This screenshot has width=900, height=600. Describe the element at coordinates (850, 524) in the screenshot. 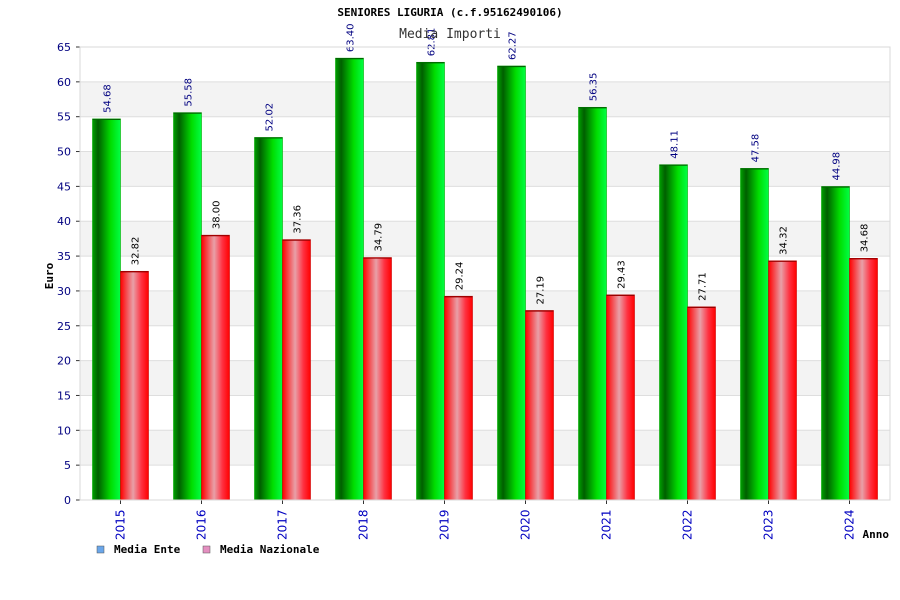

I see `x-tick-label: 2024` at that location.